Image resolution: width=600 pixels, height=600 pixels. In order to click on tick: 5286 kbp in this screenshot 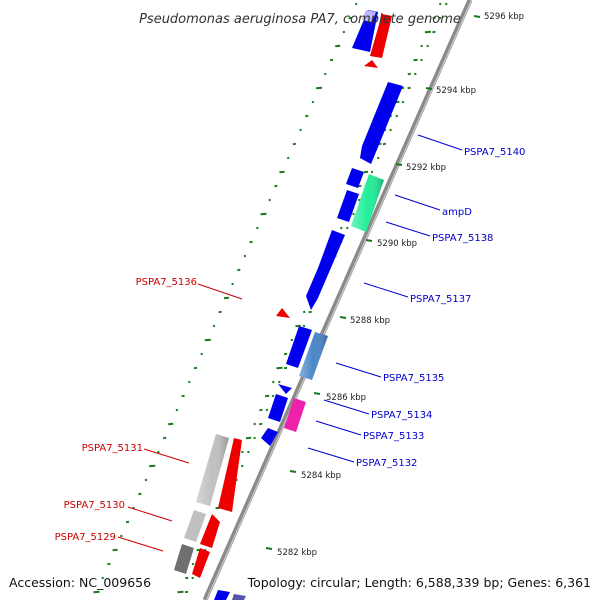, I will do `click(339, 397)`.